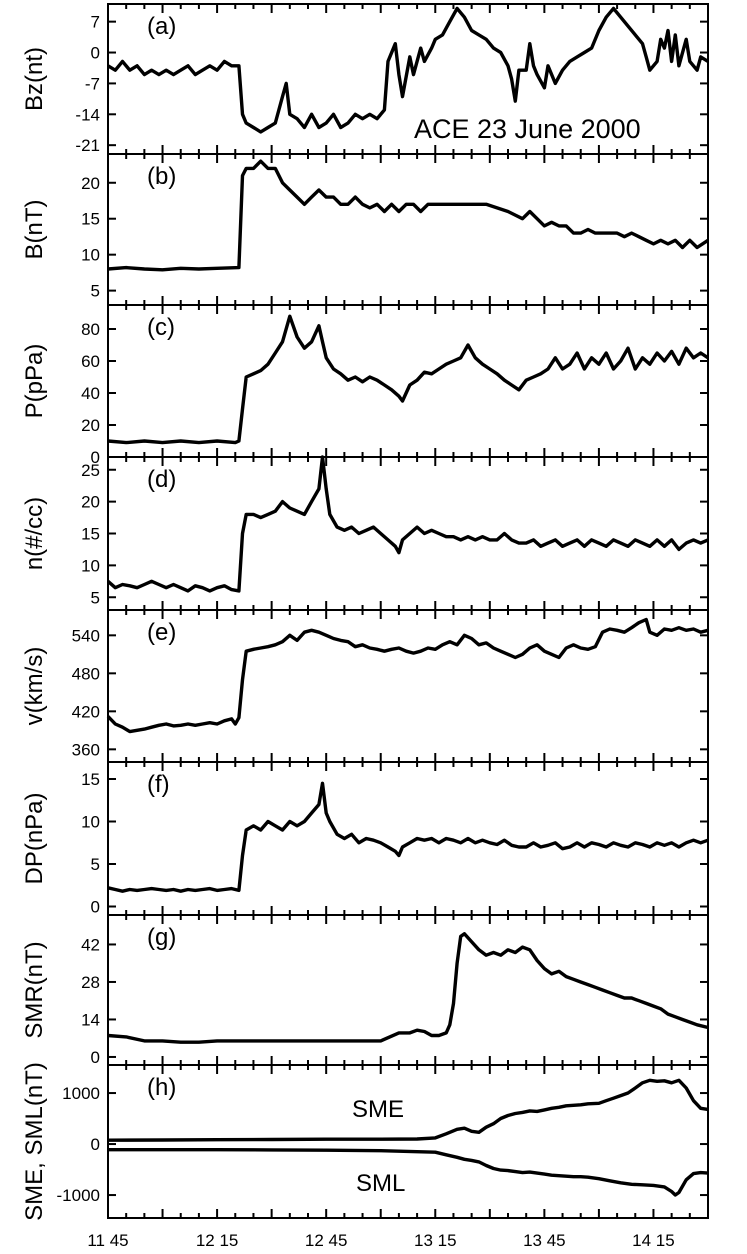  I want to click on panel-b-series, so click(408, 215).